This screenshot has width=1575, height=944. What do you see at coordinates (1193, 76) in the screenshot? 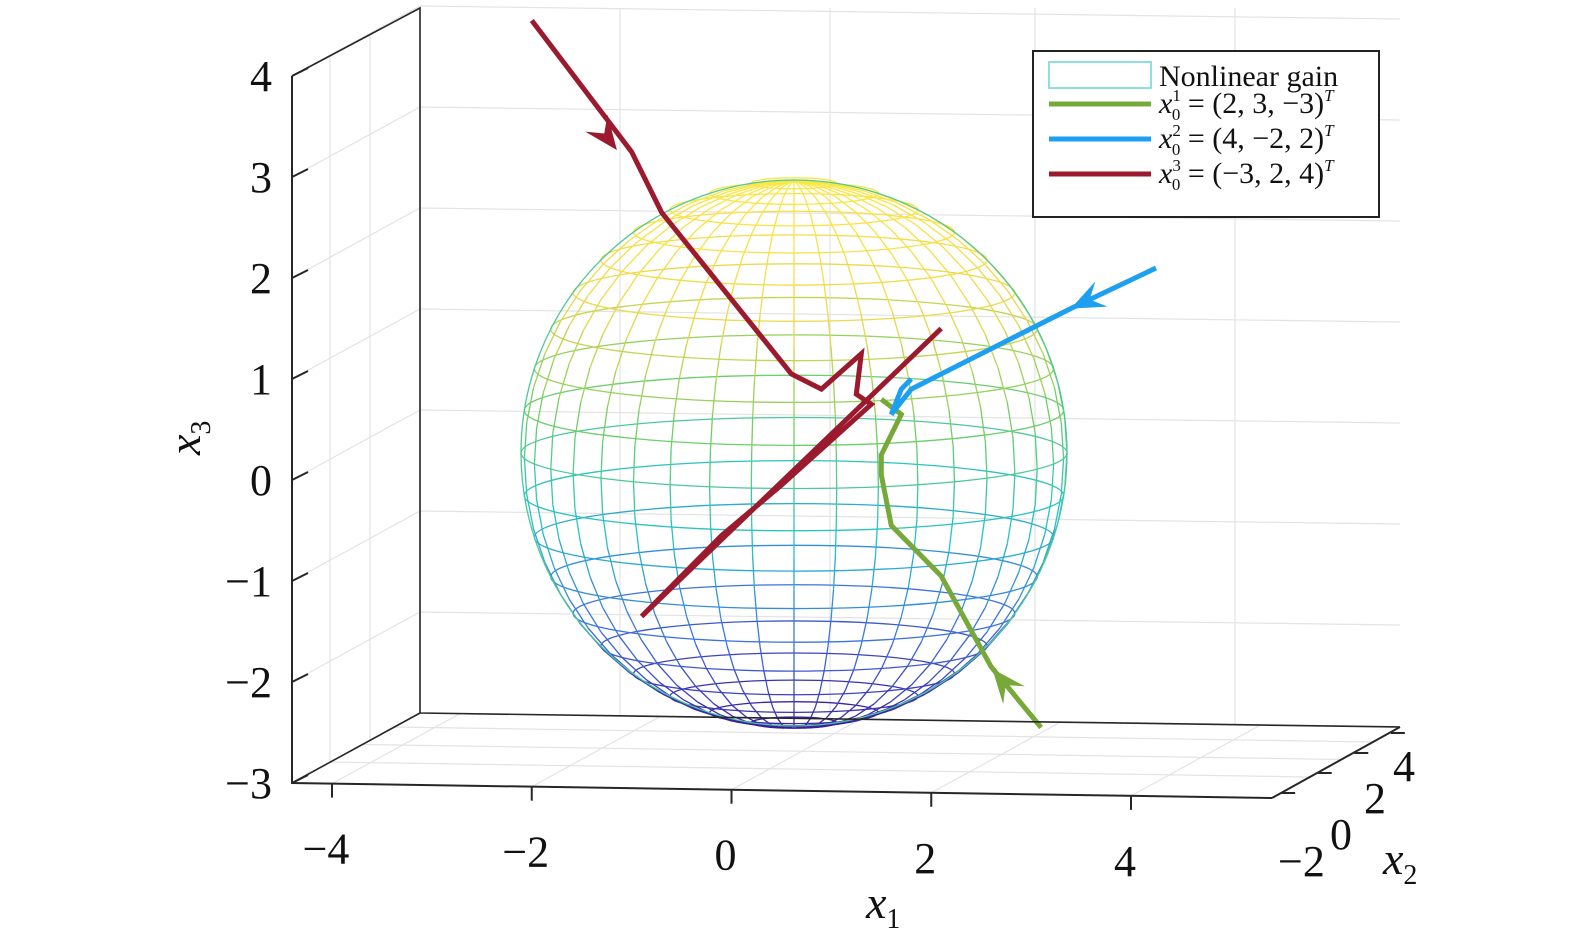
I see `legend-item-surface: Nonlinear gain` at bounding box center [1193, 76].